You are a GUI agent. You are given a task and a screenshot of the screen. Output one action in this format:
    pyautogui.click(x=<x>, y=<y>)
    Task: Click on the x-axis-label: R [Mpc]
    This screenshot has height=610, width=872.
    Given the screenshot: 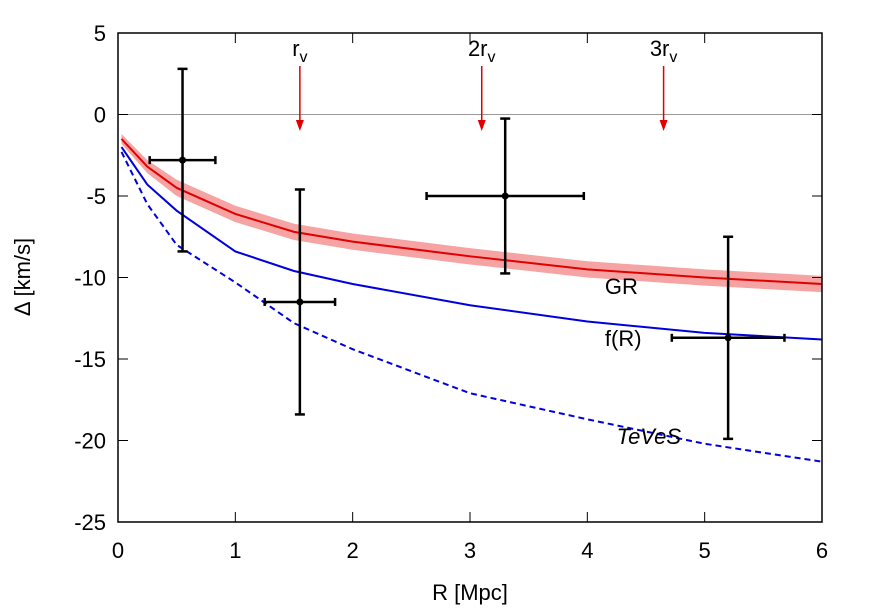 What is the action you would take?
    pyautogui.click(x=470, y=592)
    